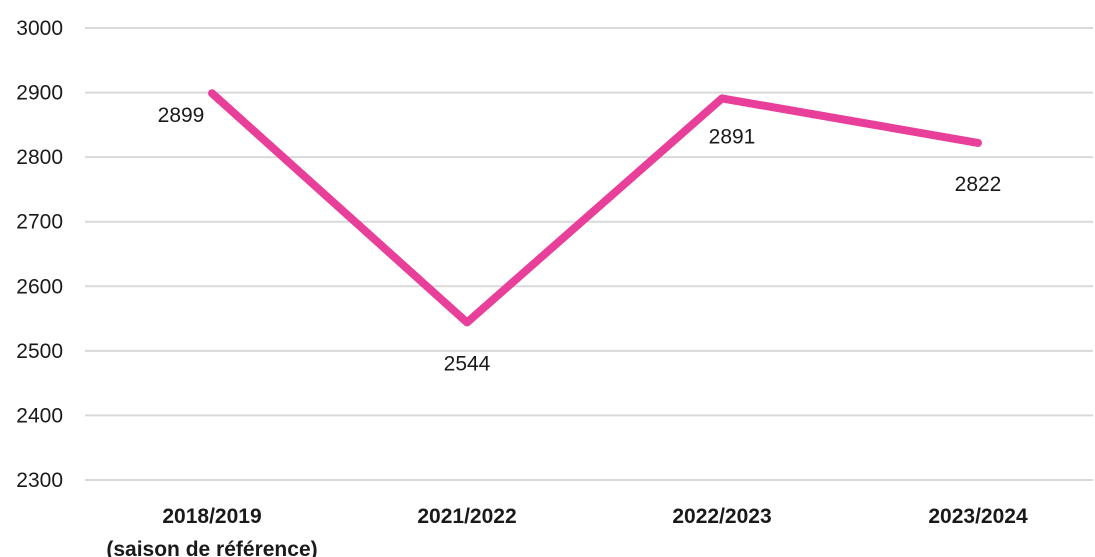 The height and width of the screenshot is (557, 1095). What do you see at coordinates (39, 415) in the screenshot?
I see `y-tick-label-2400: 2400` at bounding box center [39, 415].